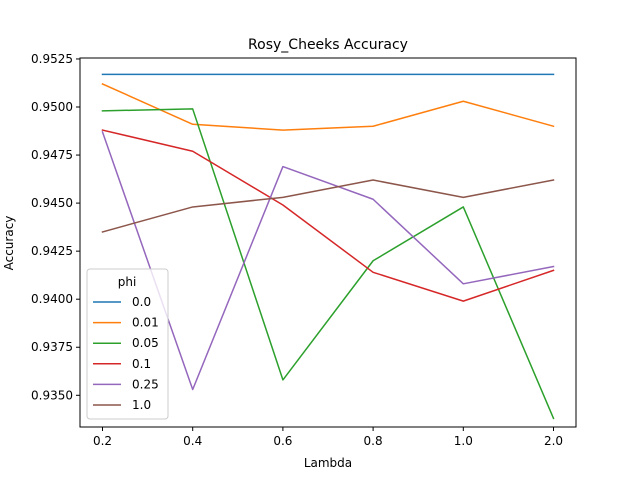 Image resolution: width=640 pixels, height=480 pixels. What do you see at coordinates (145, 343) in the screenshot?
I see `legend-label-2: 0.05` at bounding box center [145, 343].